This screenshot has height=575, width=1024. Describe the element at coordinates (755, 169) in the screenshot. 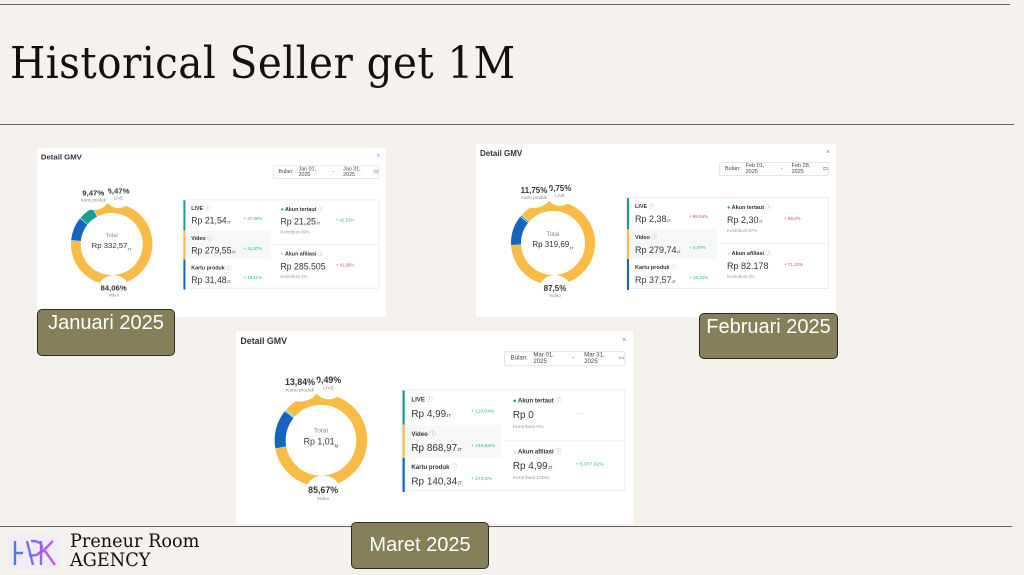

I see `date-from: Feb 01, 2025` at that location.